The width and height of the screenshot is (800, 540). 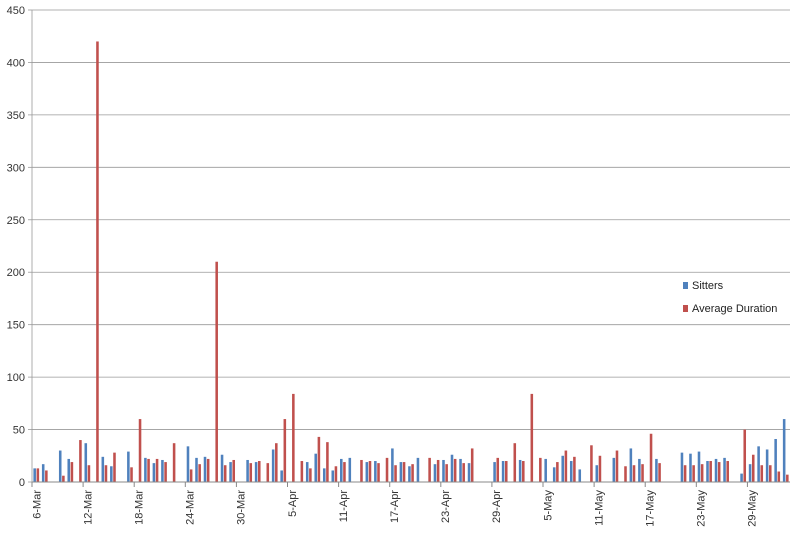 What do you see at coordinates (88, 507) in the screenshot?
I see `x-tick-label: 12-Mar` at bounding box center [88, 507].